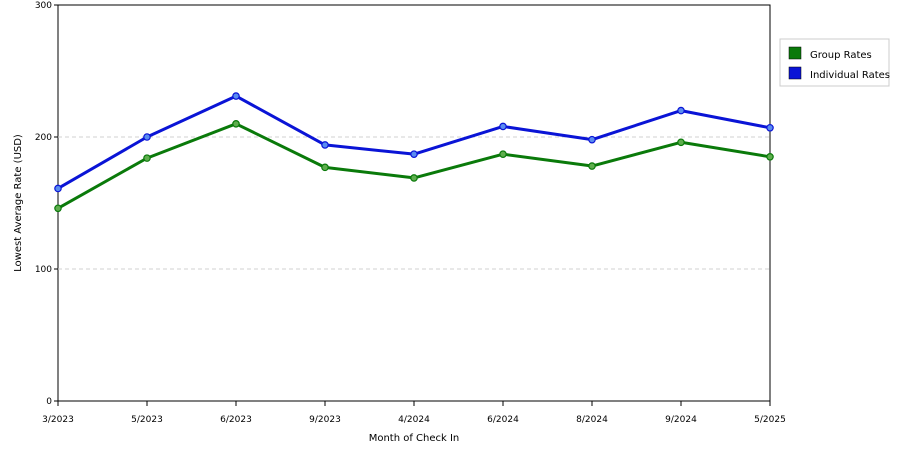 This screenshot has height=450, width=900. I want to click on x-tick-label: 9/2024, so click(681, 420).